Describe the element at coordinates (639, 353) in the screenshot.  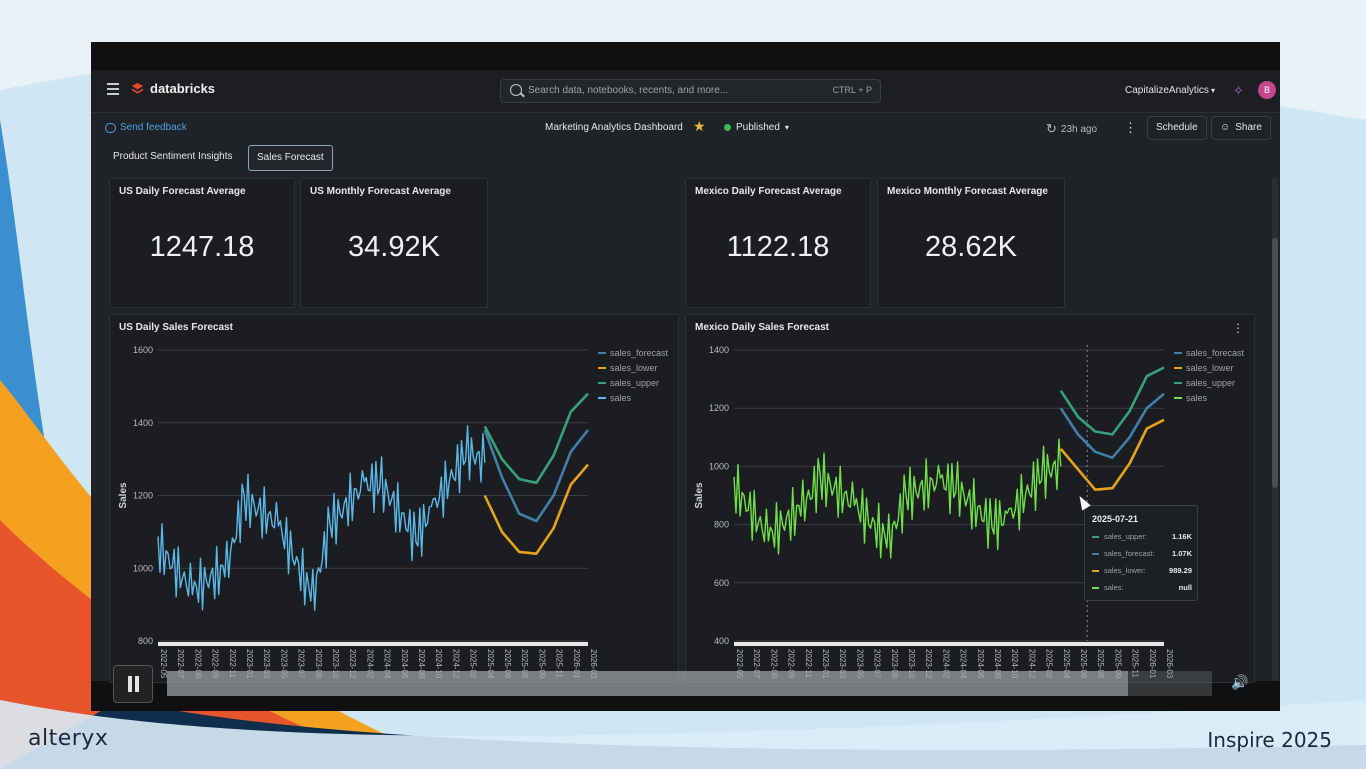
I see `legend-label: sales_forecast` at that location.